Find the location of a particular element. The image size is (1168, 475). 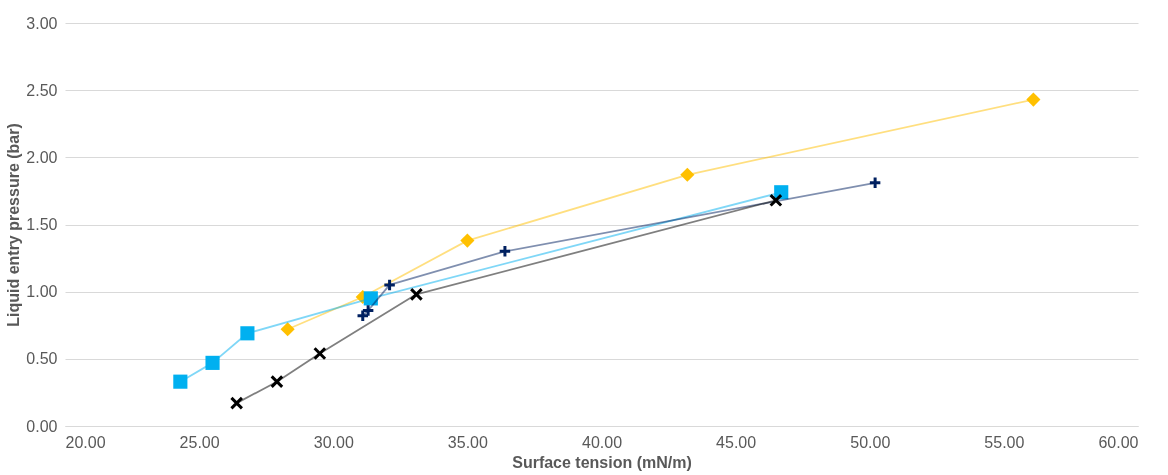

x-tick-label: 50.00 is located at coordinates (870, 442).